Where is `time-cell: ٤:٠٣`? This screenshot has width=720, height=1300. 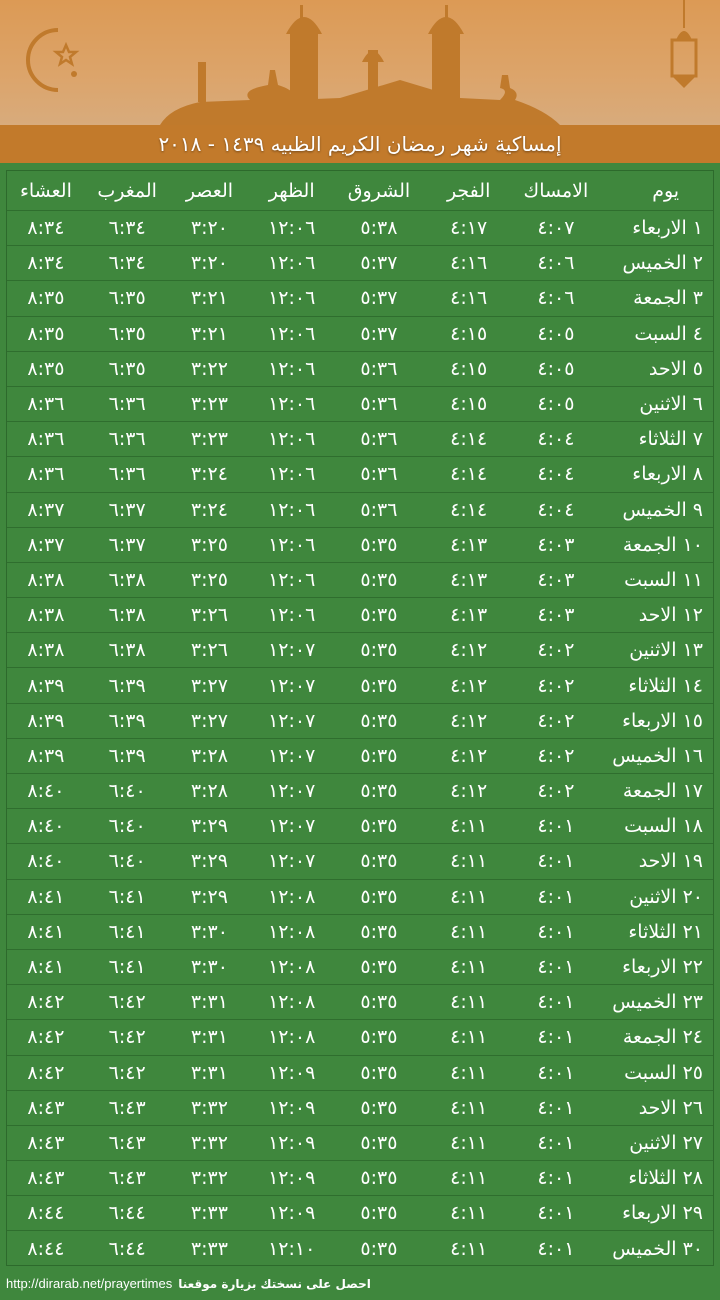
time-cell: ٤:٠٣ is located at coordinates (556, 544).